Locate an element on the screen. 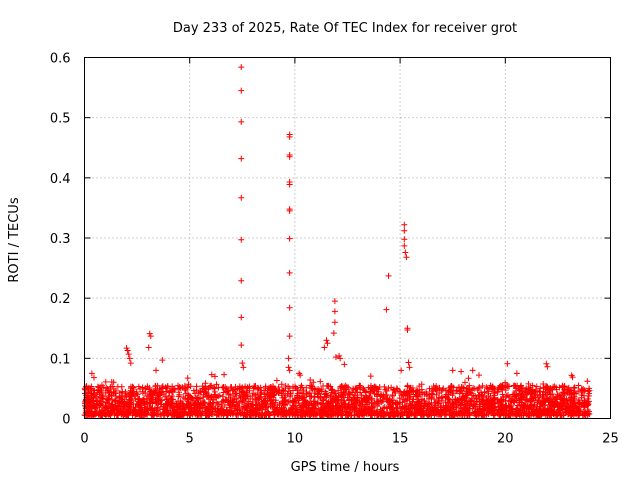  x-tick-label: 5 is located at coordinates (190, 439).